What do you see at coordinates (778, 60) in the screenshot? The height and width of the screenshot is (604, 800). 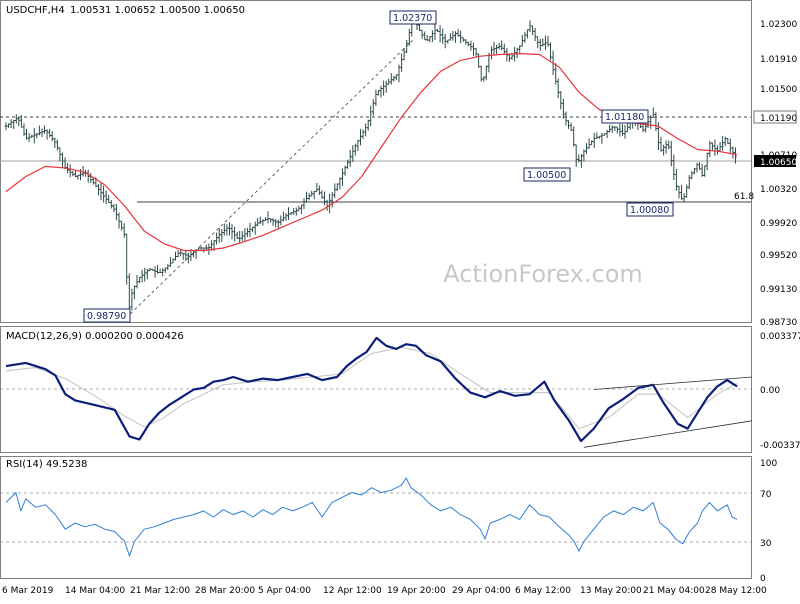 I see `price-tick-label: 1.01910` at bounding box center [778, 60].